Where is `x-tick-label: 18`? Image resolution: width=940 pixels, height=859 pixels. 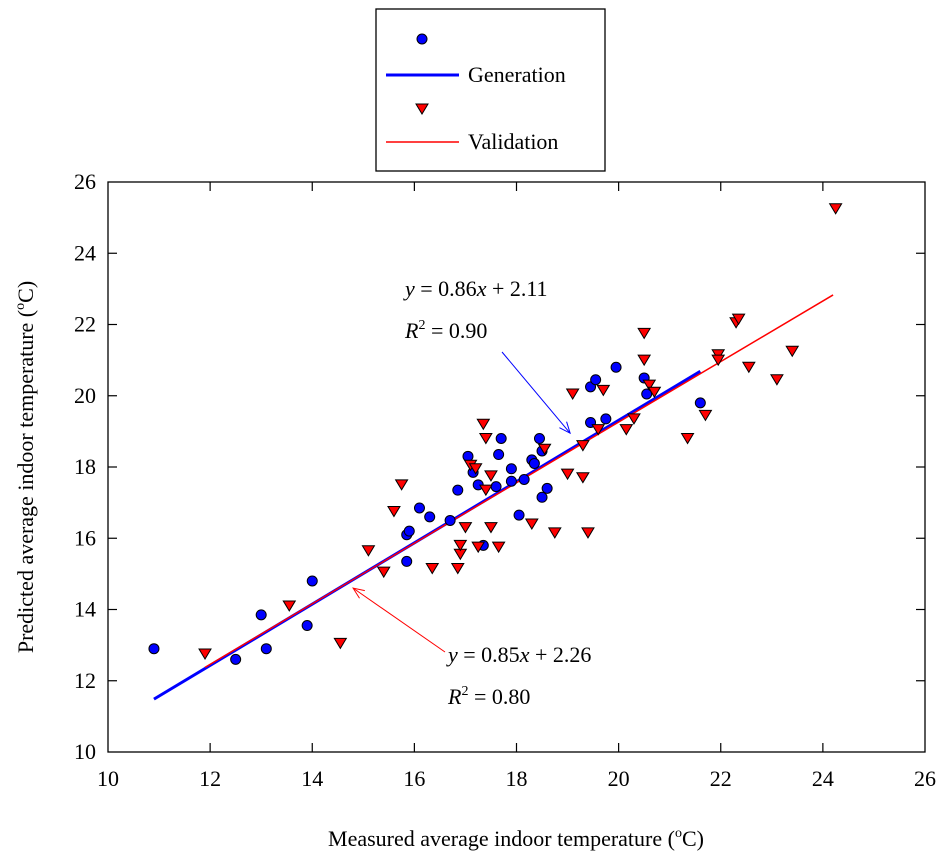
x-tick-label: 18 is located at coordinates (517, 778).